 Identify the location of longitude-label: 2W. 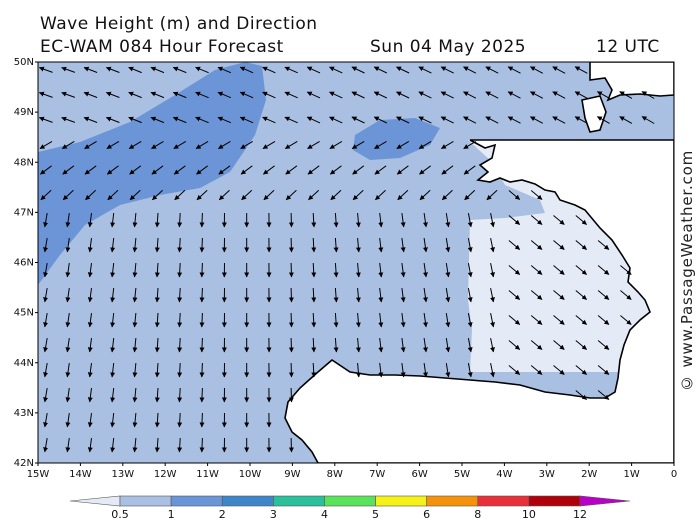
(589, 474).